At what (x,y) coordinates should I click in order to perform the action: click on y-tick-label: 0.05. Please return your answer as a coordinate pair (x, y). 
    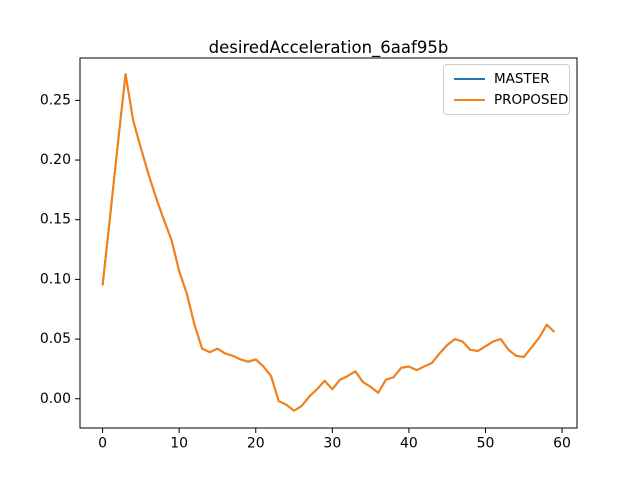
    Looking at the image, I should click on (55, 339).